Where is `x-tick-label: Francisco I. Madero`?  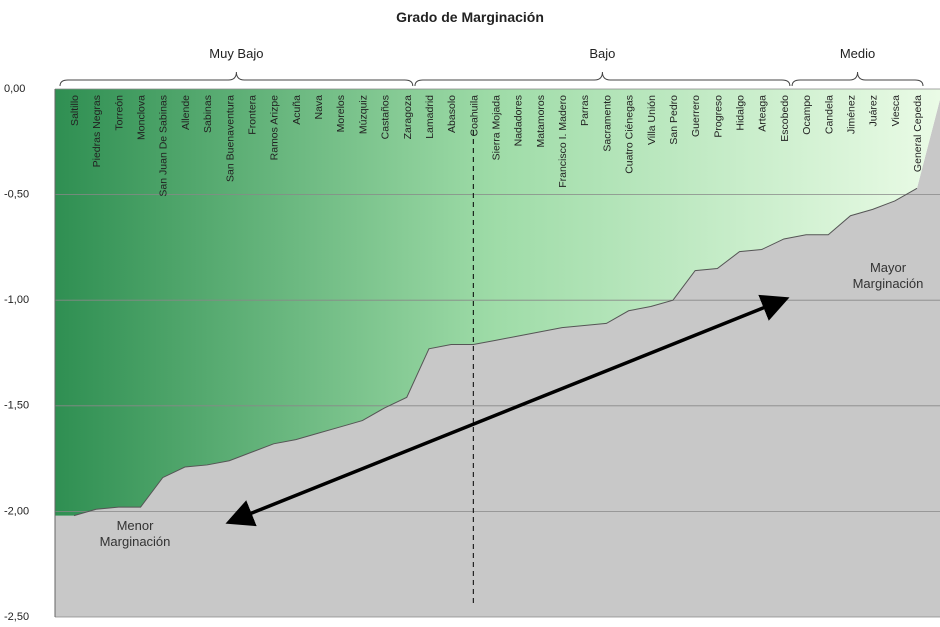
x-tick-label: Francisco I. Madero is located at coordinates (563, 141).